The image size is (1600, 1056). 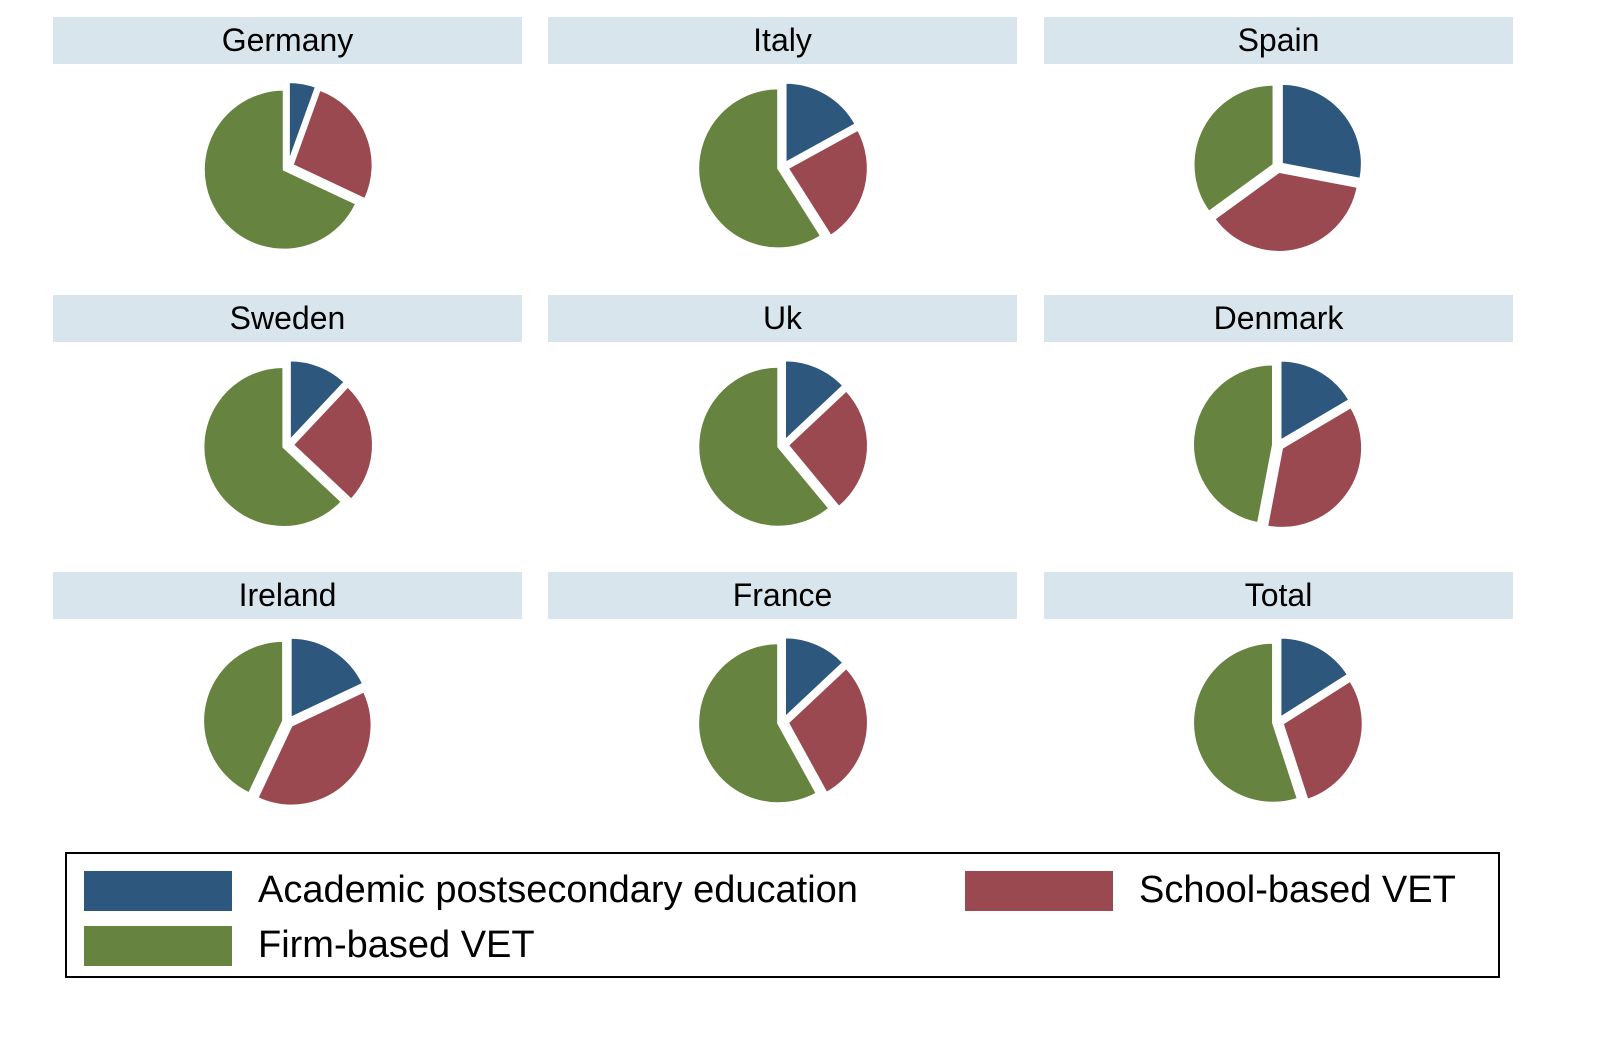 I want to click on pie-slice-uk-firm-based-vet, so click(x=764, y=446).